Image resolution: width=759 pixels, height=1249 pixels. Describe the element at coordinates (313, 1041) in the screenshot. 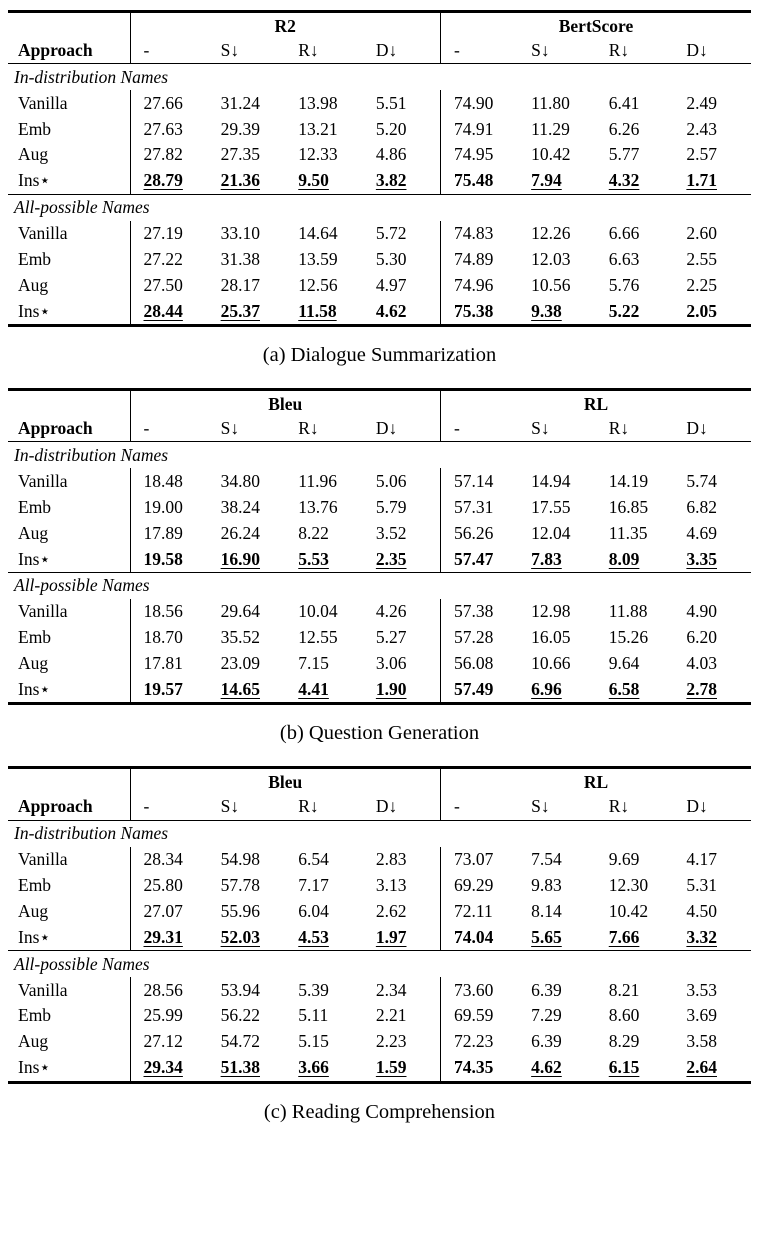

I see `value-cell: 5.15` at that location.